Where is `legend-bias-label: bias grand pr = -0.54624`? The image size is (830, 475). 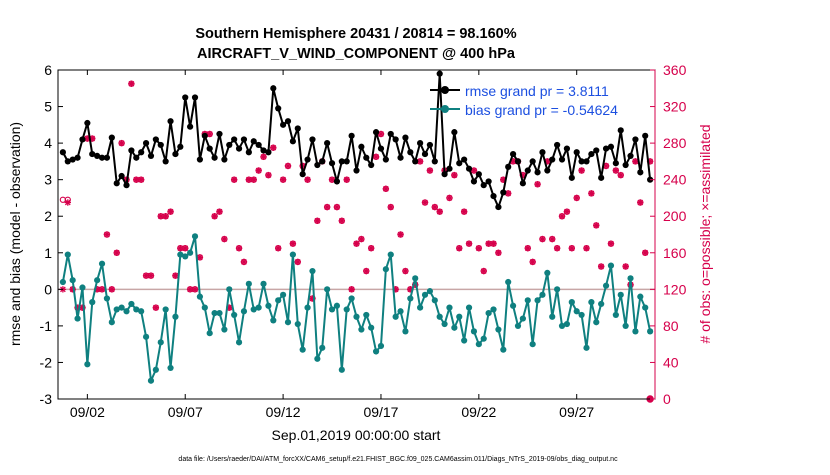
legend-bias-label: bias grand pr = -0.54624 is located at coordinates (541, 110).